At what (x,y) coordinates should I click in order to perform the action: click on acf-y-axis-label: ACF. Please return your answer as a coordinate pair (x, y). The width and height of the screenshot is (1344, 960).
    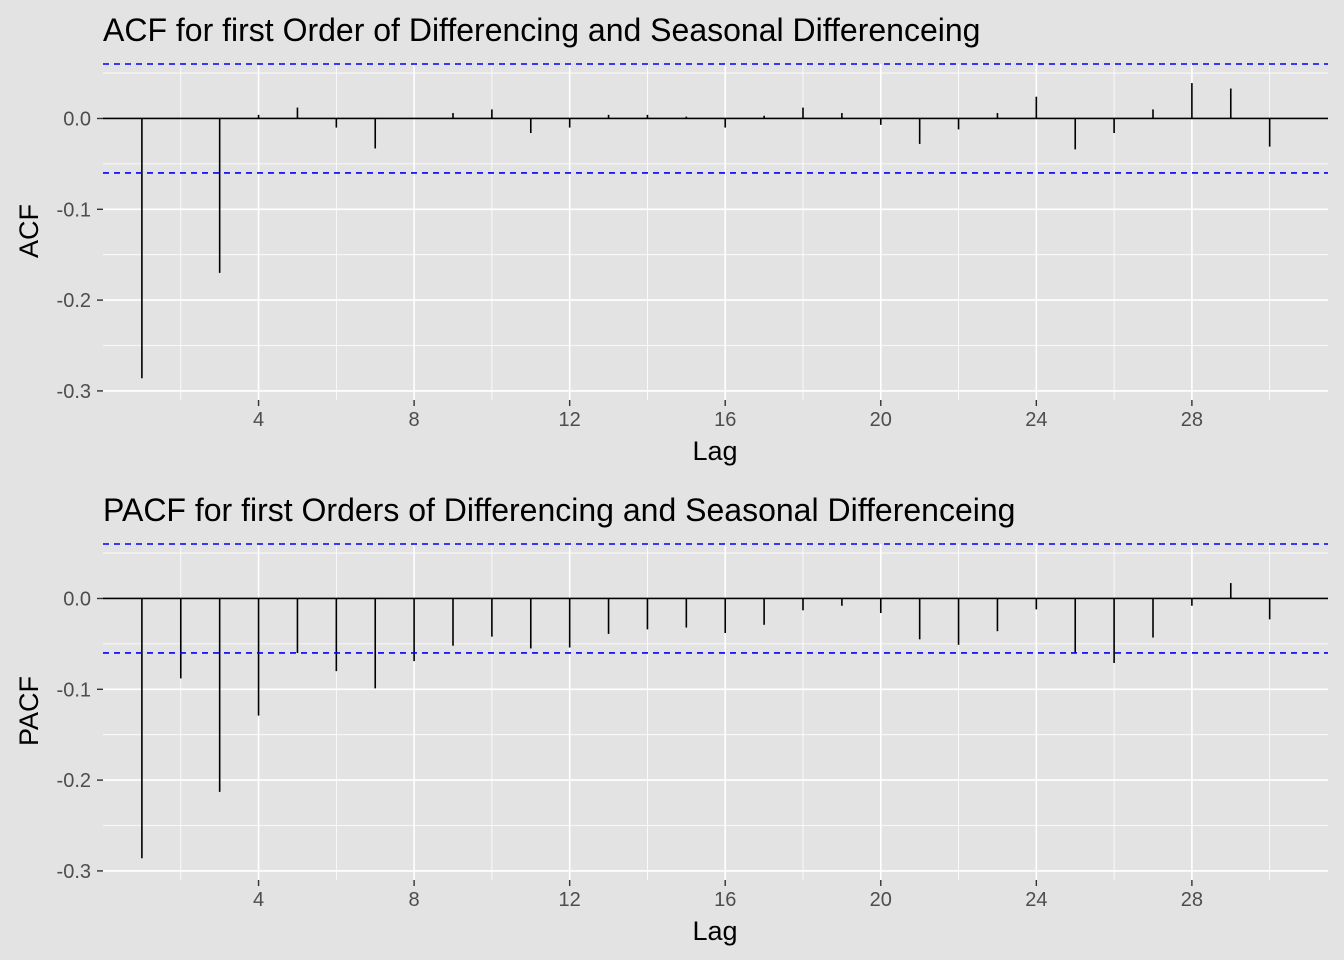
    Looking at the image, I should click on (29, 231).